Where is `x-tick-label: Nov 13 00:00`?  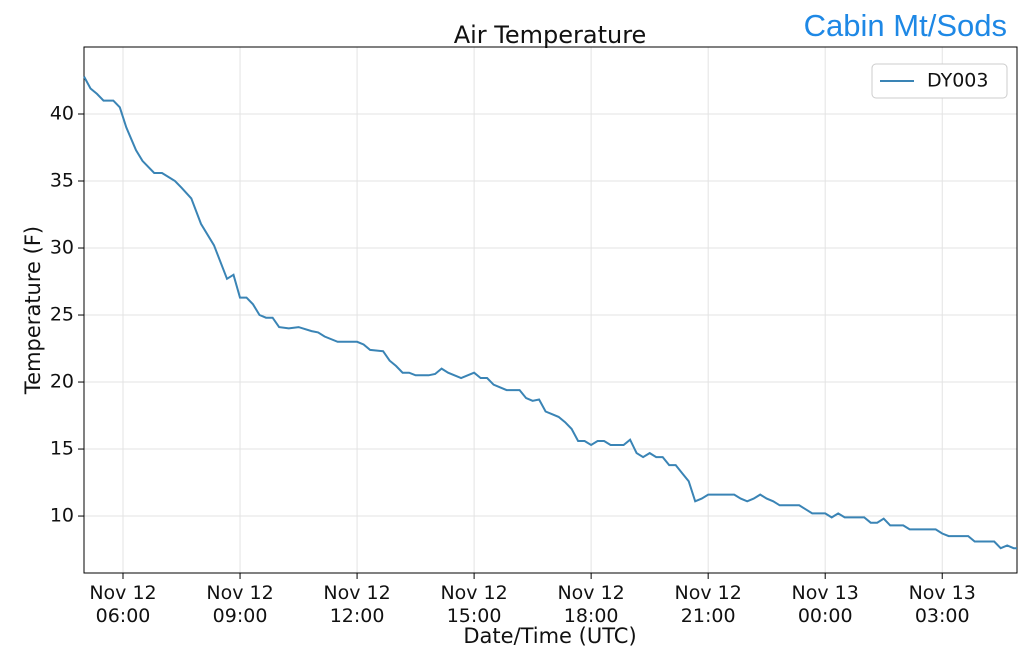 x-tick-label: Nov 13 00:00 is located at coordinates (825, 604).